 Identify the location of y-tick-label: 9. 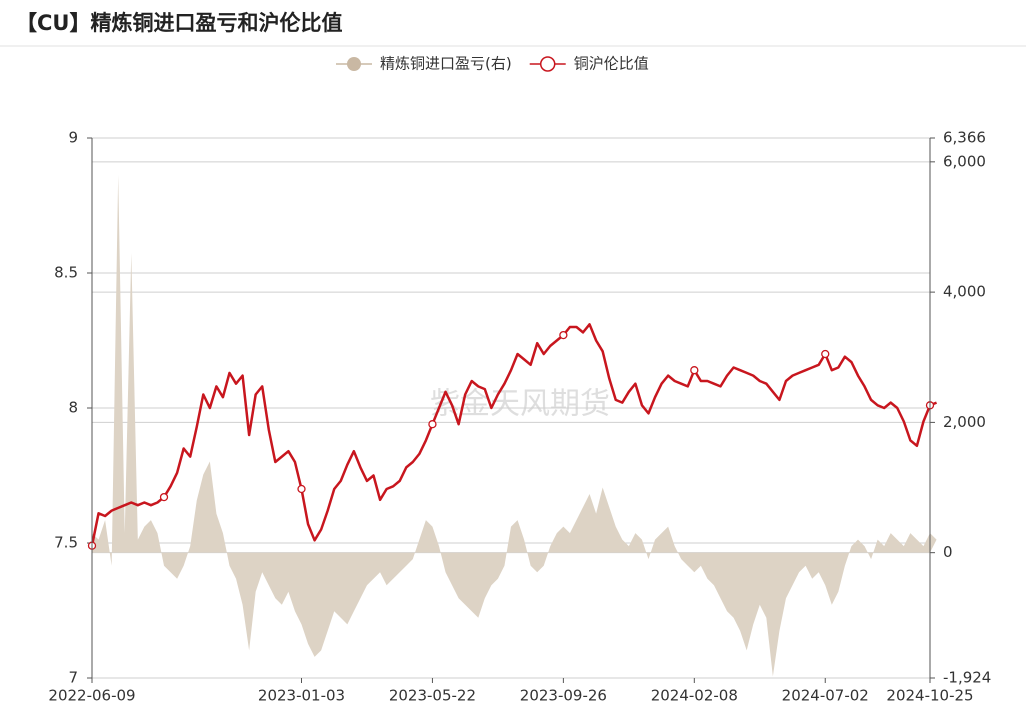
(73, 138).